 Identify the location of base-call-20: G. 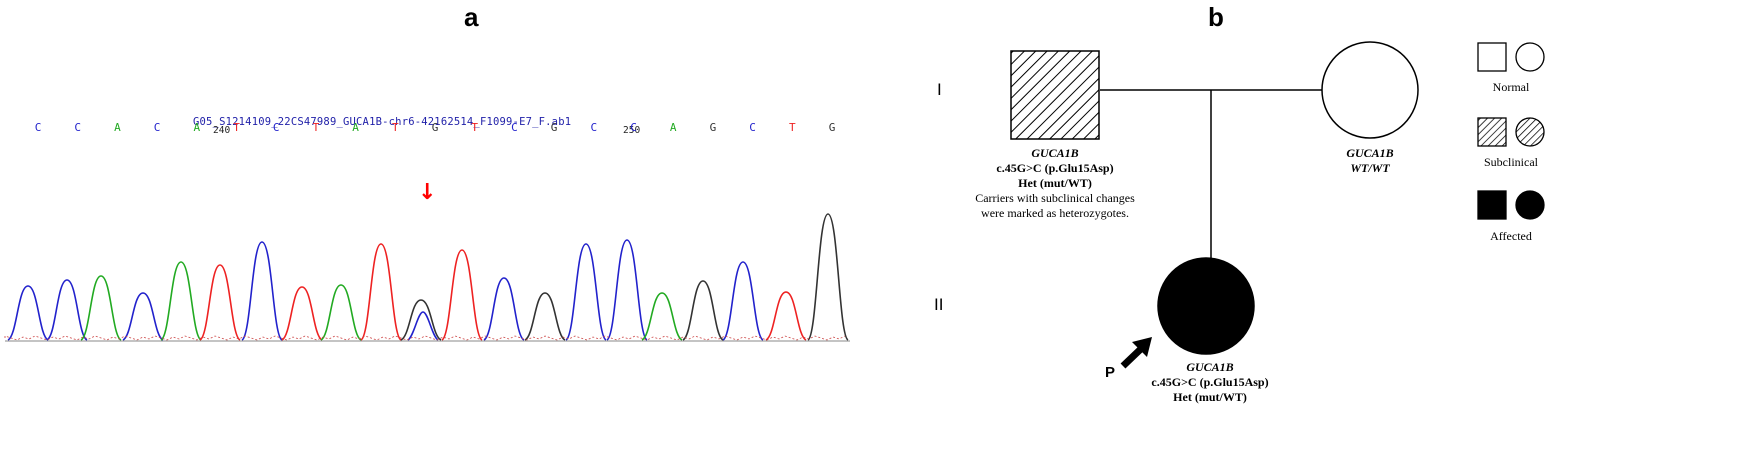
(832, 127).